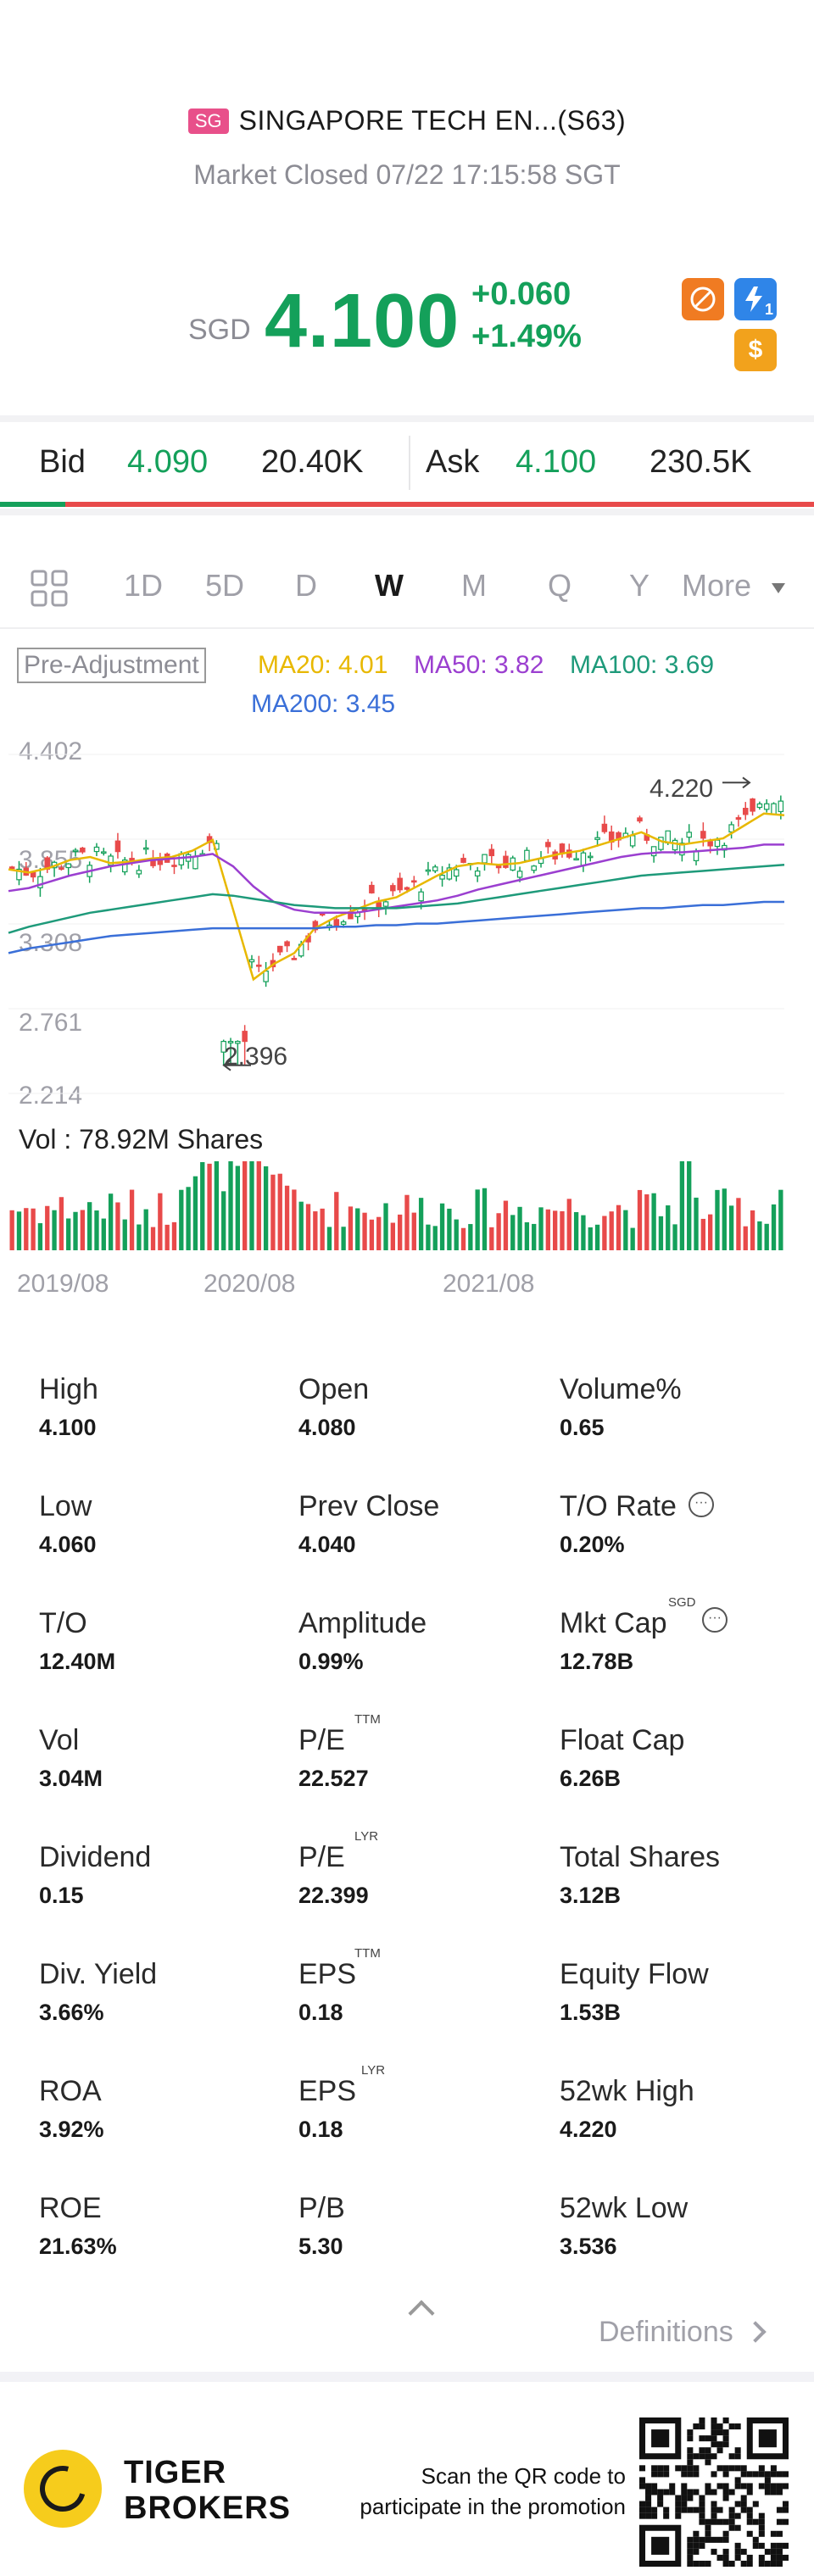 The image size is (814, 2576). What do you see at coordinates (639, 585) in the screenshot?
I see `tab-y: Y` at bounding box center [639, 585].